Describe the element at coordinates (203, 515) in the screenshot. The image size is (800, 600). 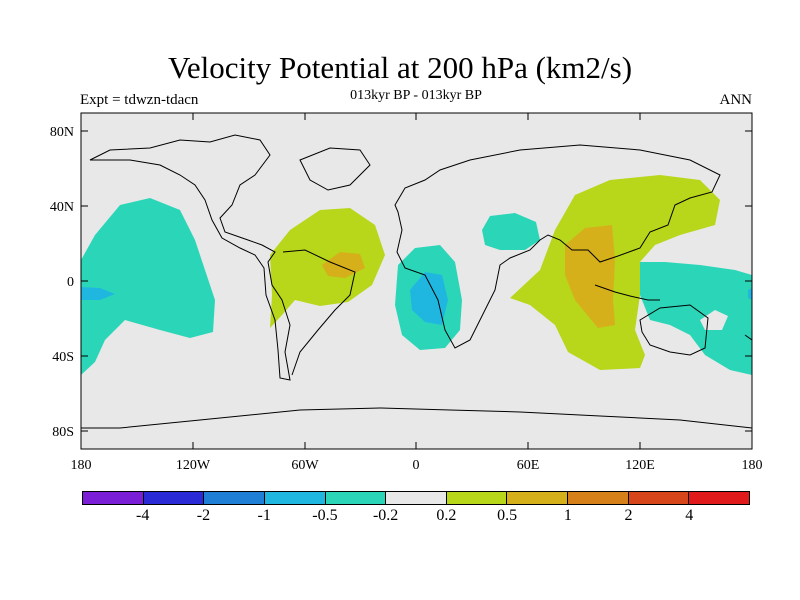
I see `colorbar-label: -2` at that location.